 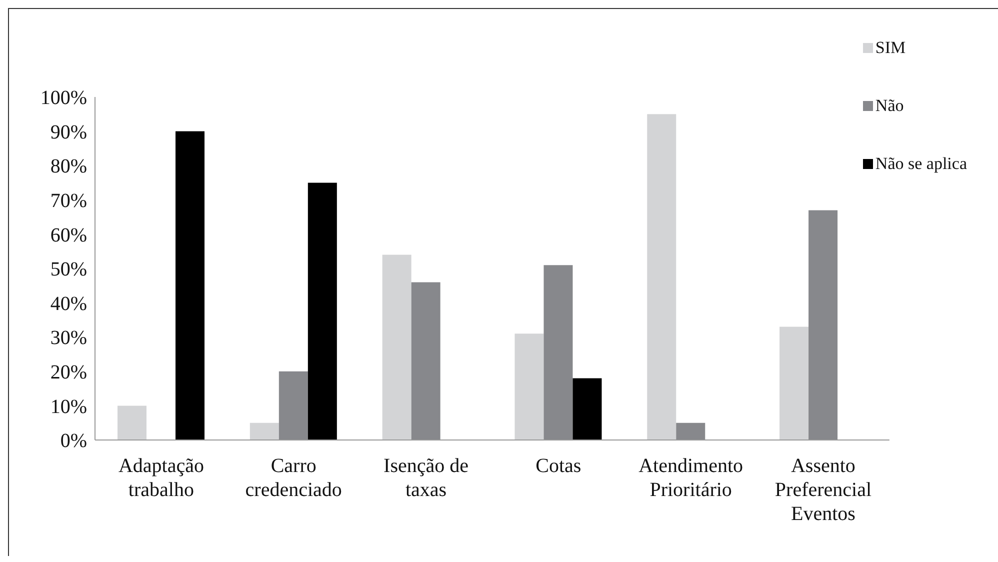 I want to click on x-tick-label: Carro credenciado, so click(x=293, y=478).